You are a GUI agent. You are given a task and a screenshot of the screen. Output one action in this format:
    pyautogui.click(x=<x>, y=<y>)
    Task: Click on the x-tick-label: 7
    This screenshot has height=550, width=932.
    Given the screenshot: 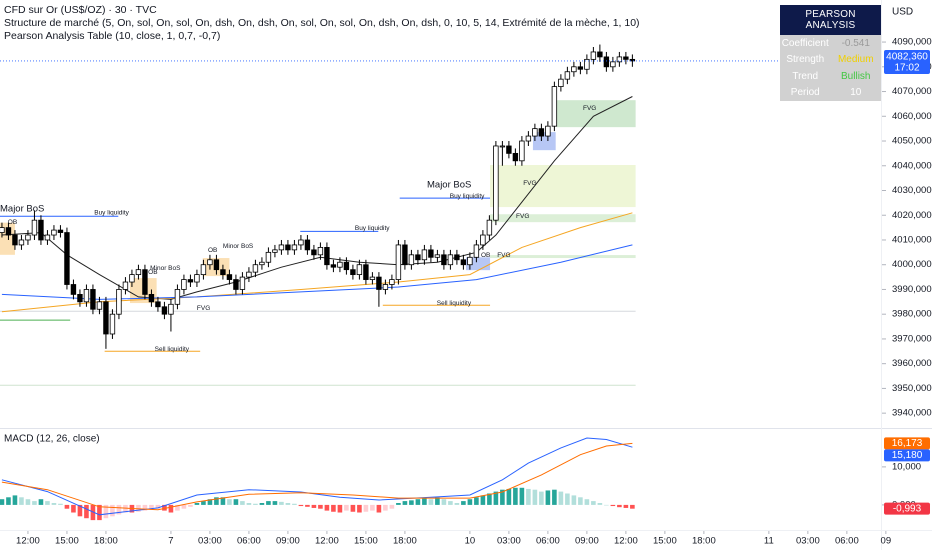 What is the action you would take?
    pyautogui.click(x=170, y=541)
    